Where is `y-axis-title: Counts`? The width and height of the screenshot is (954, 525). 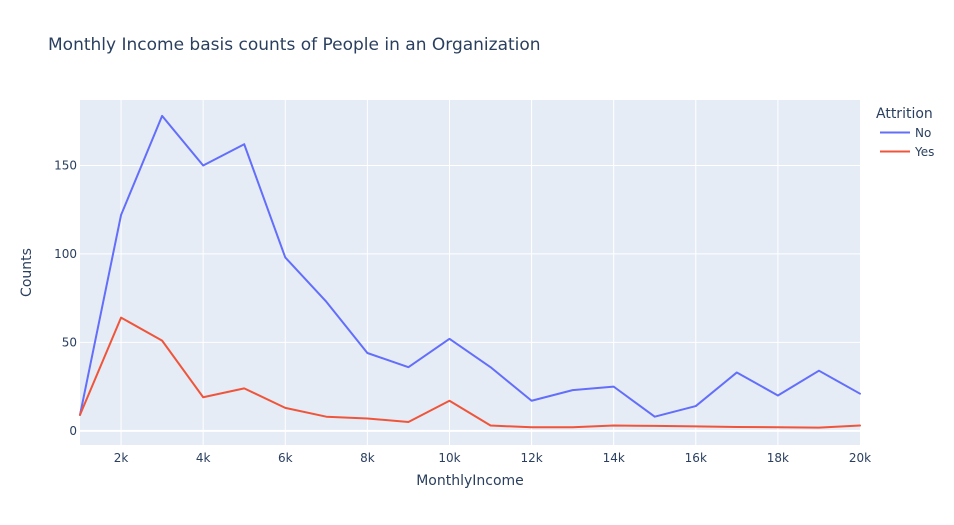 y-axis-title: Counts is located at coordinates (27, 272).